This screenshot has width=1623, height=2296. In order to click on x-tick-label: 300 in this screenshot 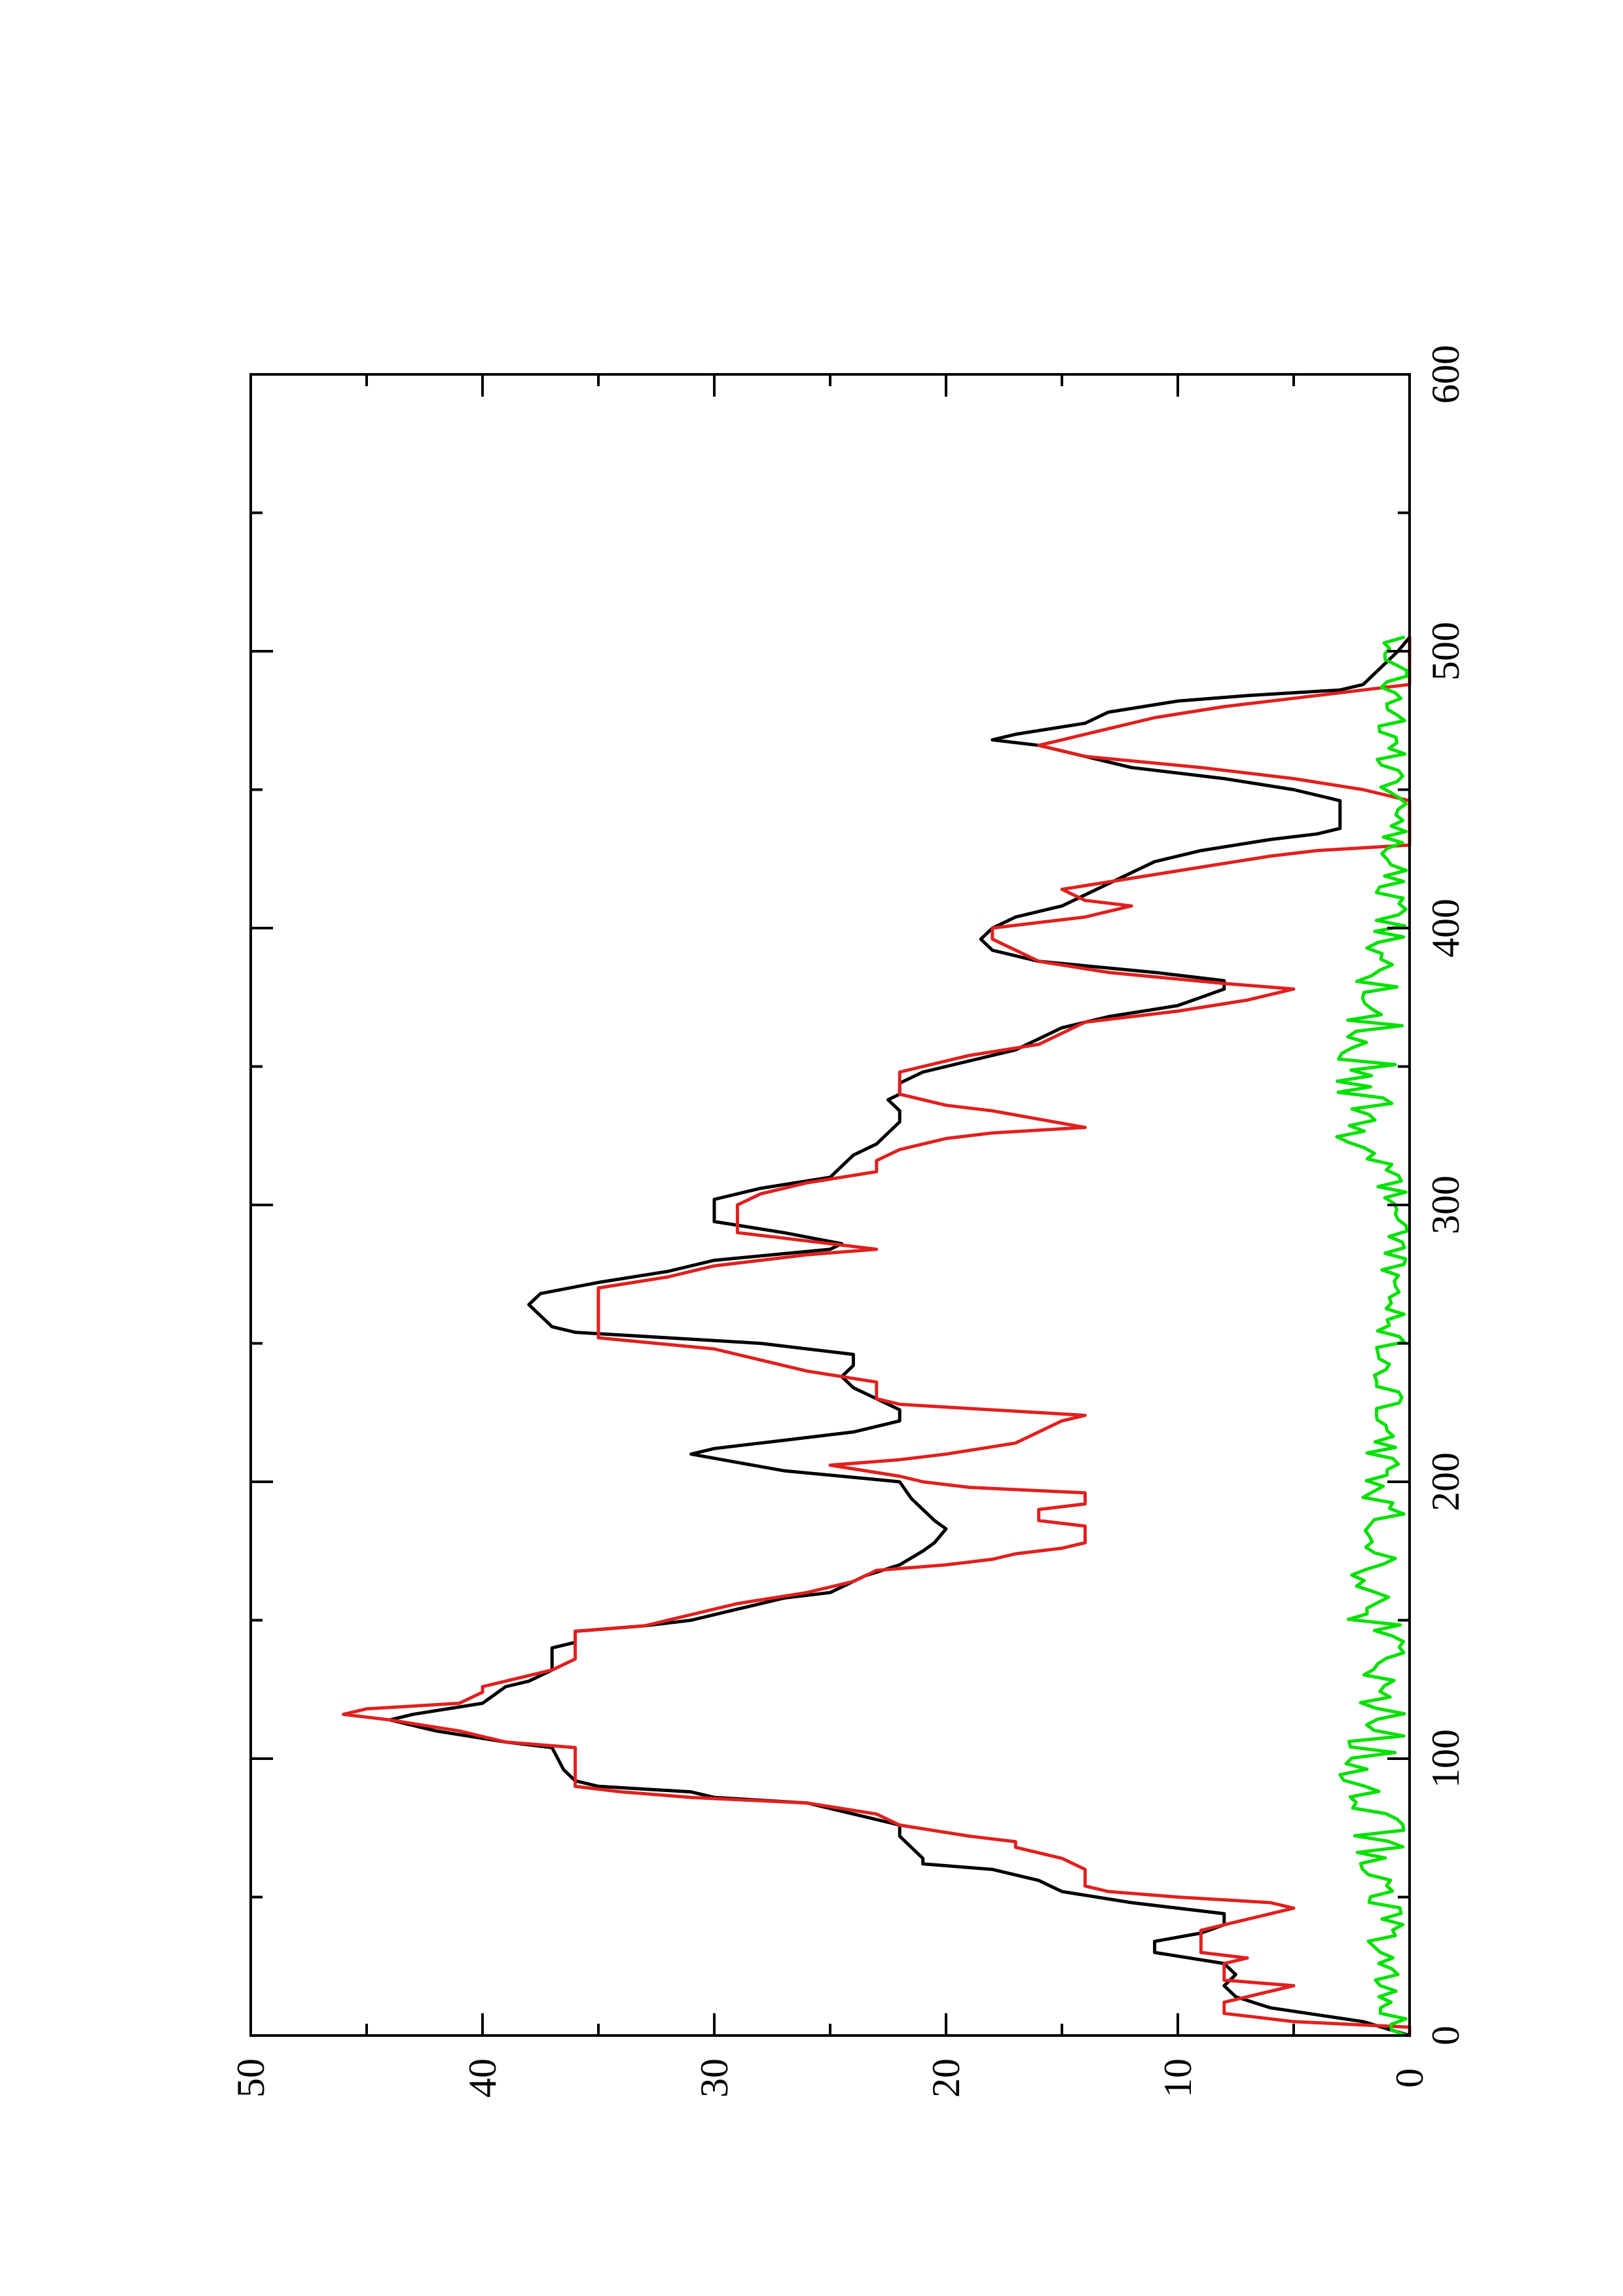, I will do `click(1445, 1204)`.